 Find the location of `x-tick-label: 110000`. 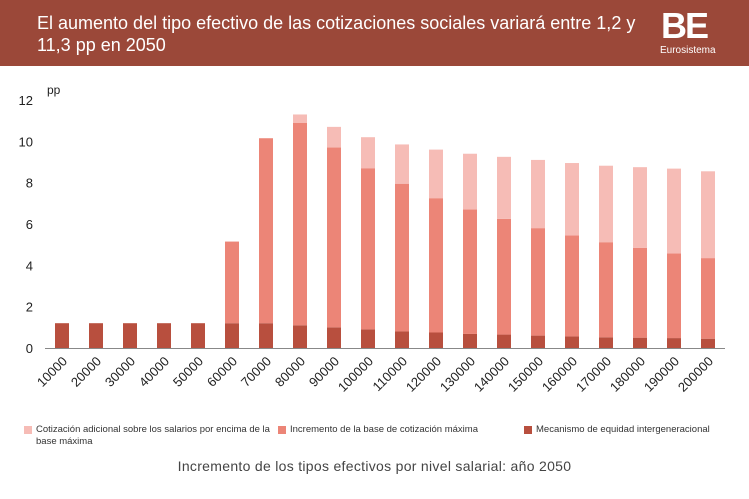

x-tick-label: 110000 is located at coordinates (390, 374).